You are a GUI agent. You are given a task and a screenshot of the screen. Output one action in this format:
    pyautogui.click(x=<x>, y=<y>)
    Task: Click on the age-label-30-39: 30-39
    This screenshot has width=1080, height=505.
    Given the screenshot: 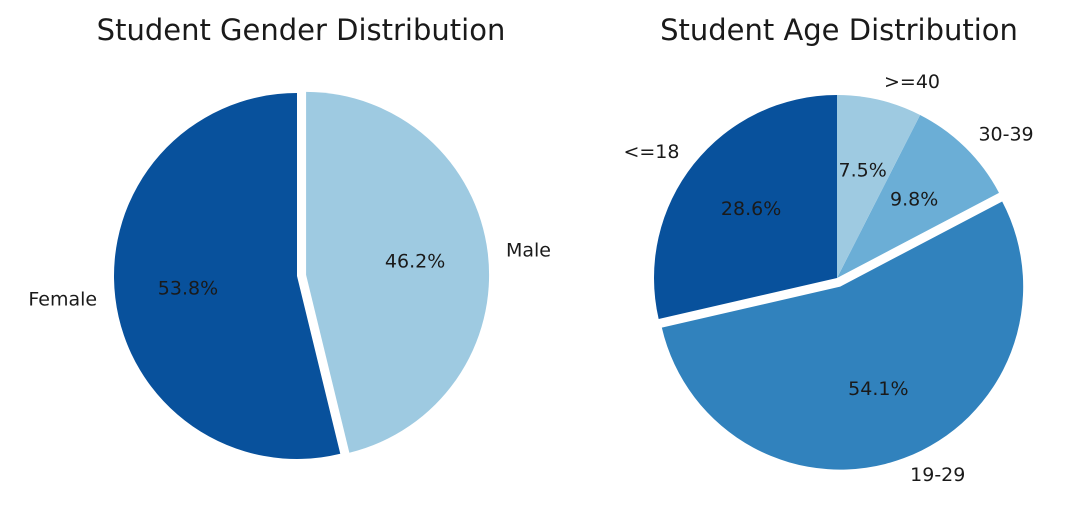 What is the action you would take?
    pyautogui.click(x=1005, y=134)
    